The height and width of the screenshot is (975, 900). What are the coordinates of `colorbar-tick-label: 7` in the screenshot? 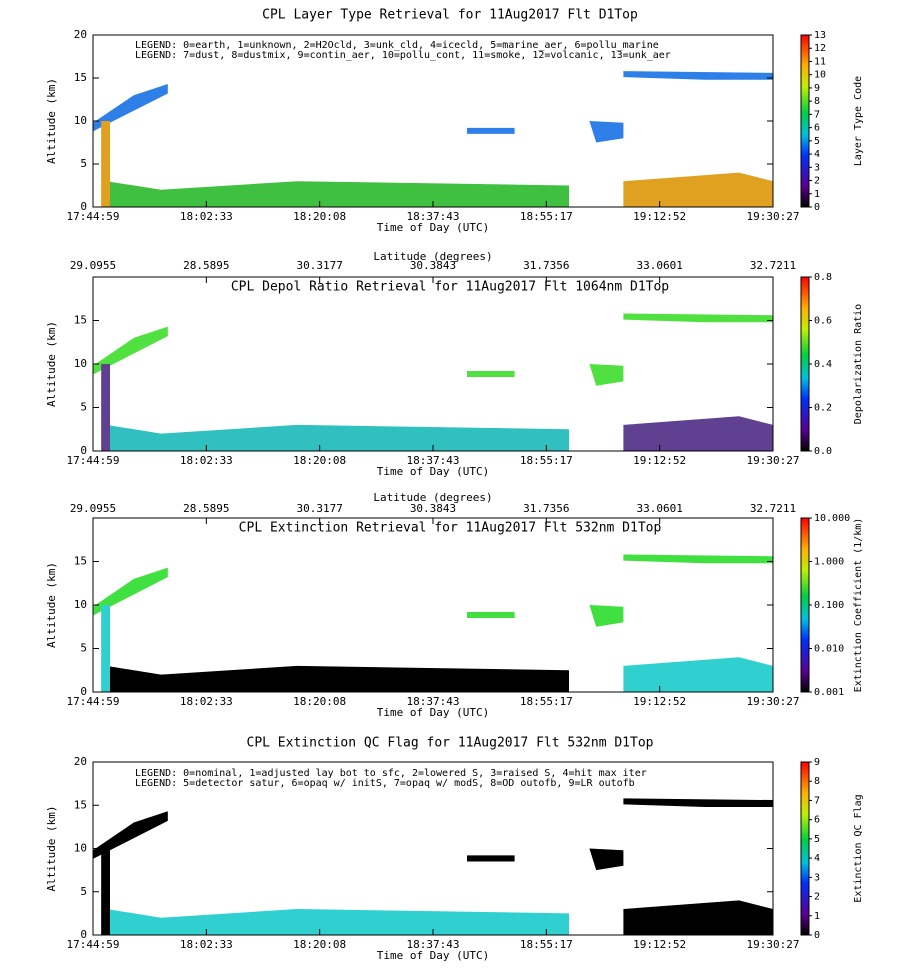 It's located at (817, 114).